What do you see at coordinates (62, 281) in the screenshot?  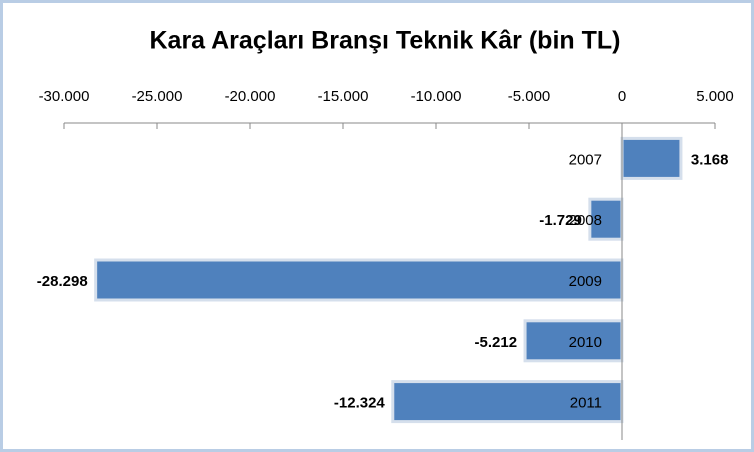 I see `value-label: -28.298` at bounding box center [62, 281].